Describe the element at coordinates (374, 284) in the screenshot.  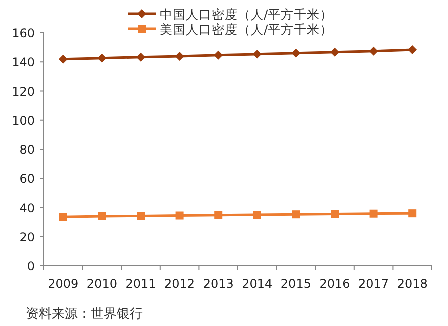
I see `x-tick-label: 2017` at that location.